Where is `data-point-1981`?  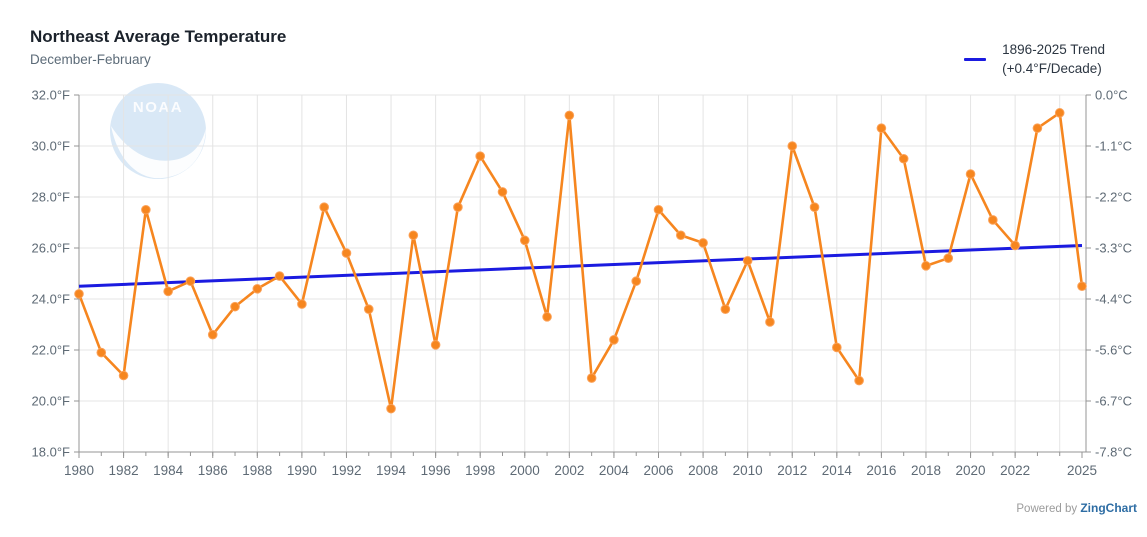
data-point-1981 is located at coordinates (101, 352).